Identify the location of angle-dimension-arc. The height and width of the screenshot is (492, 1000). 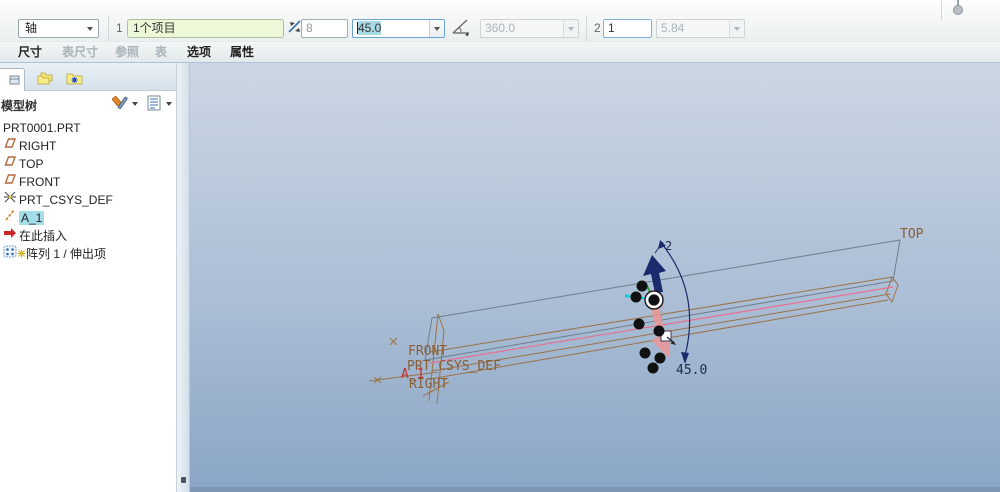
(676, 300).